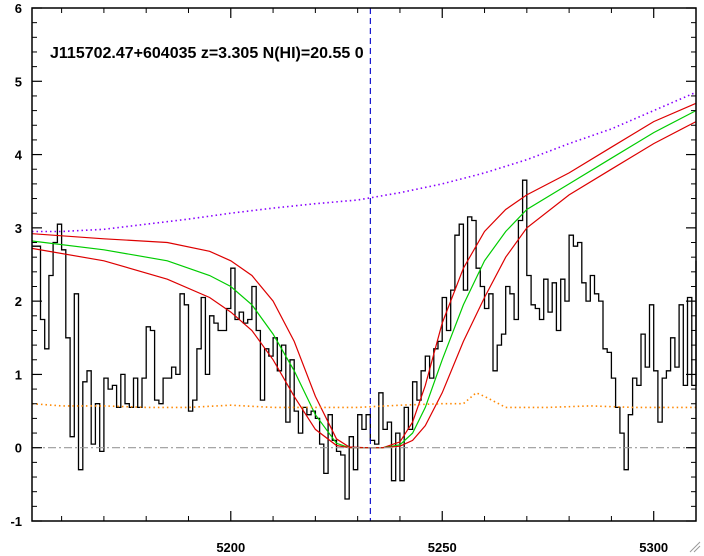 Image resolution: width=704 pixels, height=556 pixels. Describe the element at coordinates (207, 53) in the screenshot. I see `chart-title: J115702.47+604035 z=3.305 N(HI)=20.55 0` at that location.